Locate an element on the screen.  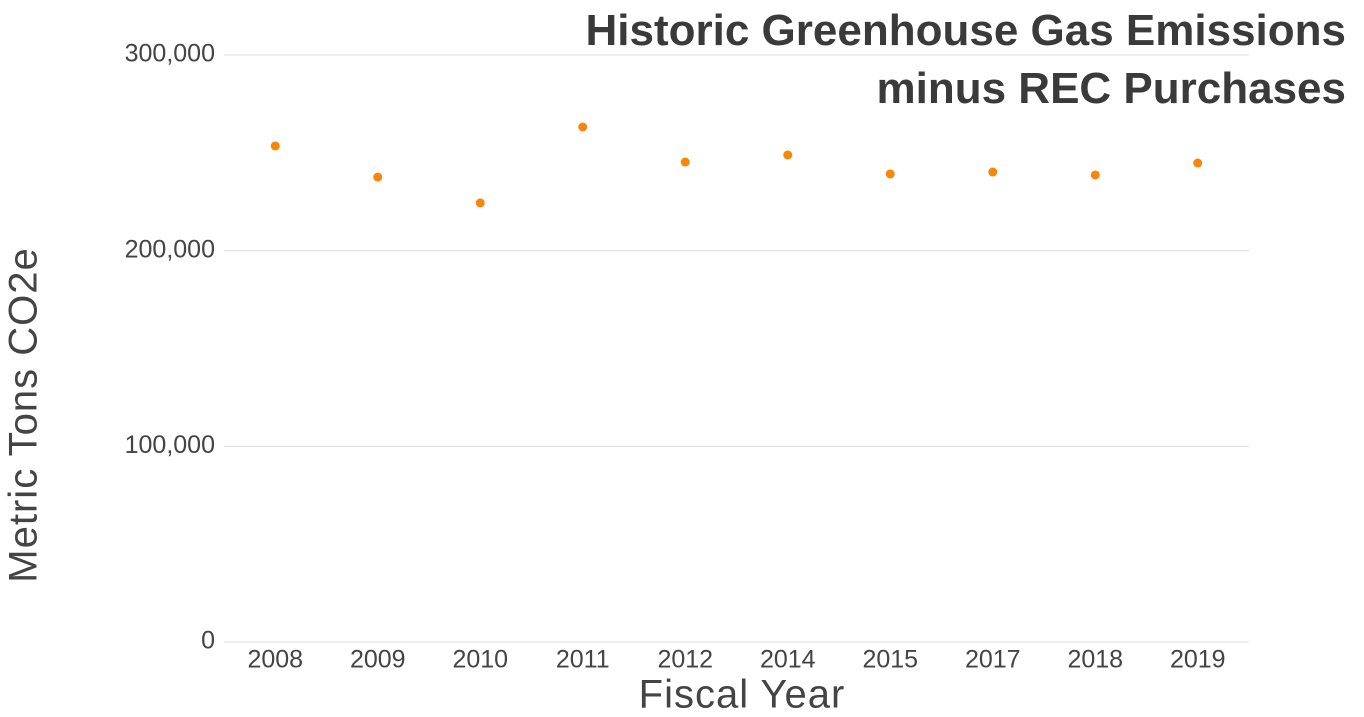
x-tick-label: 2019 is located at coordinates (1198, 660).